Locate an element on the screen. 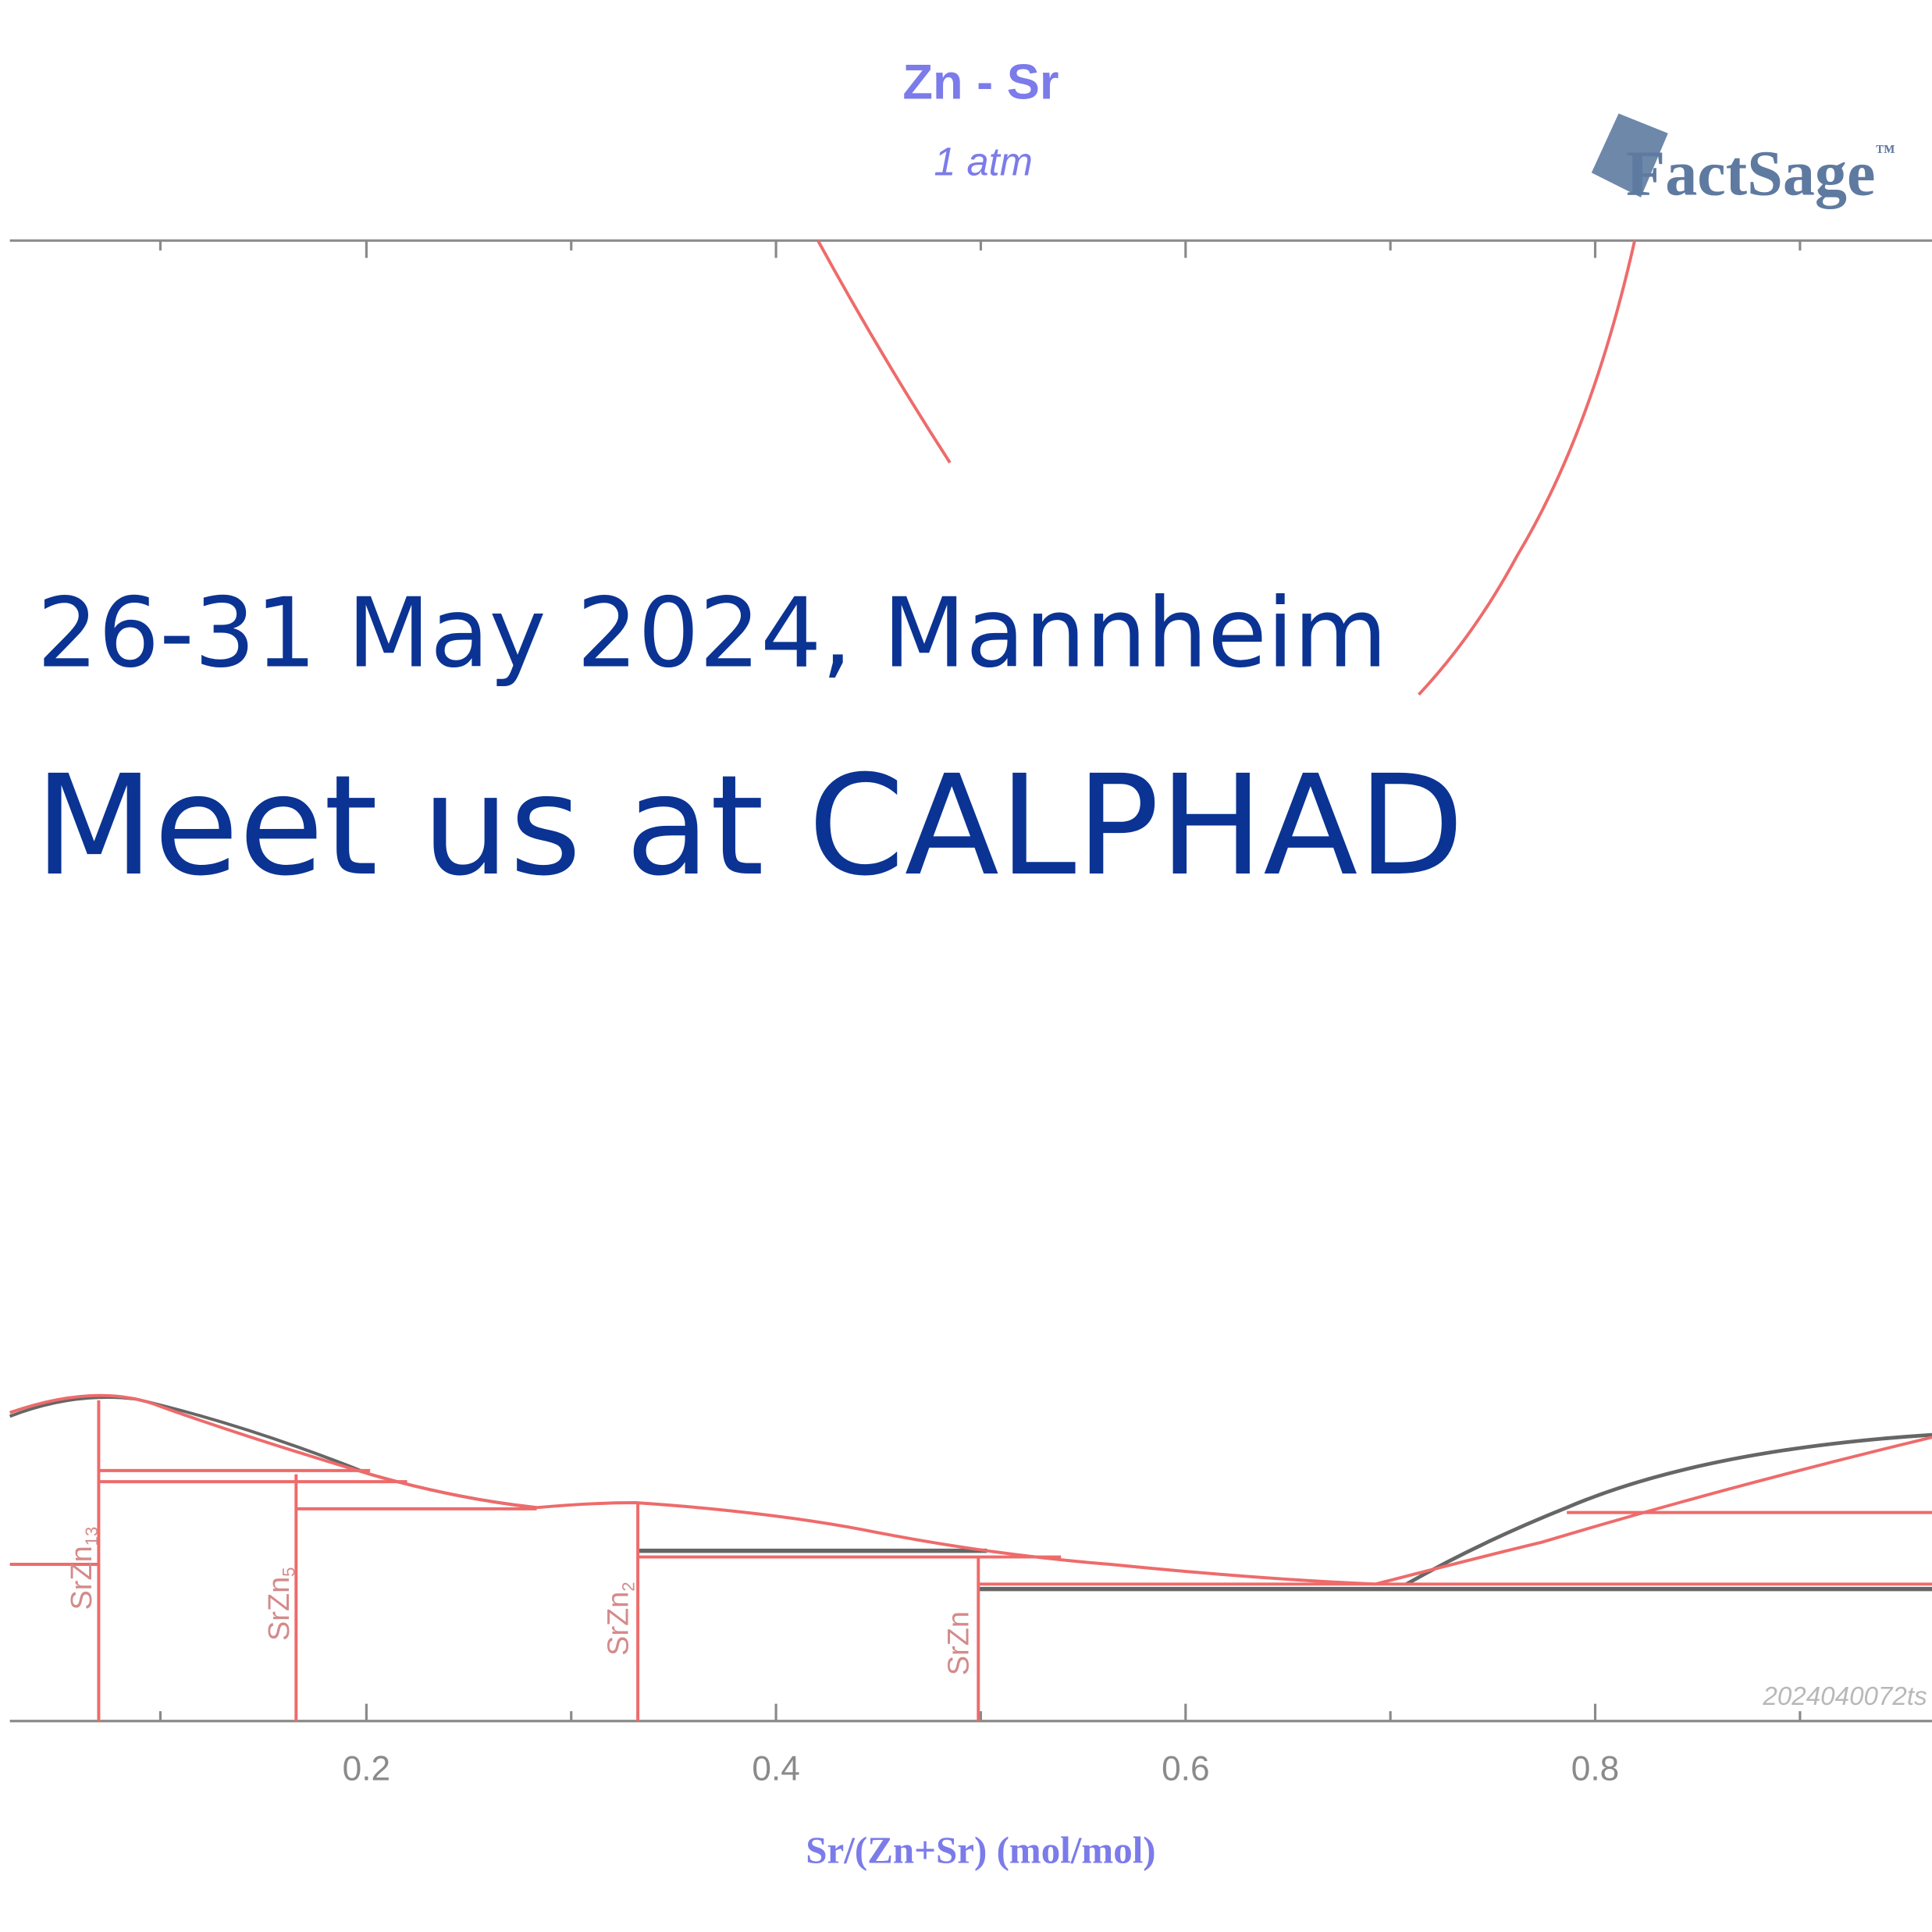 This screenshot has width=1932, height=1932. logo: FactSage™ is located at coordinates (1743, 161).